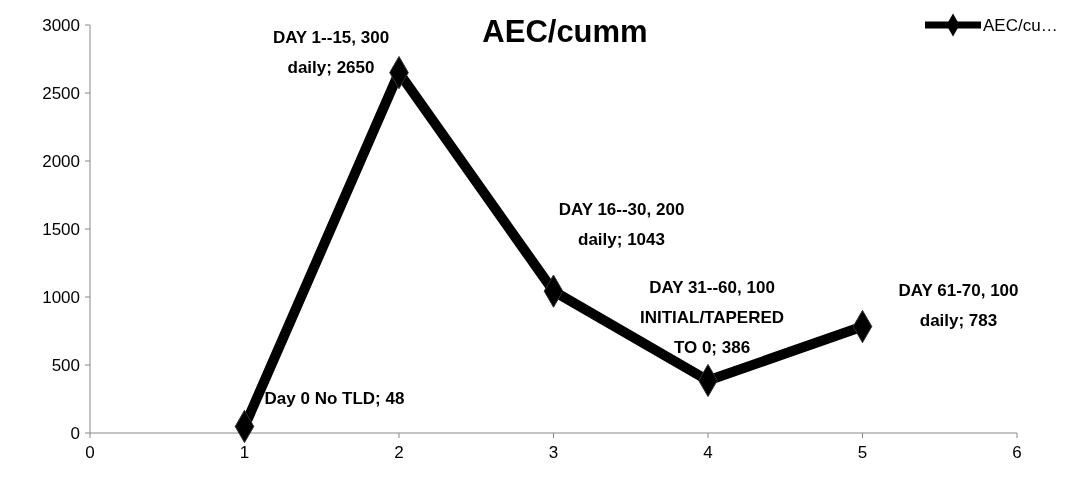  Describe the element at coordinates (553, 452) in the screenshot. I see `x-tick-label: 3` at that location.